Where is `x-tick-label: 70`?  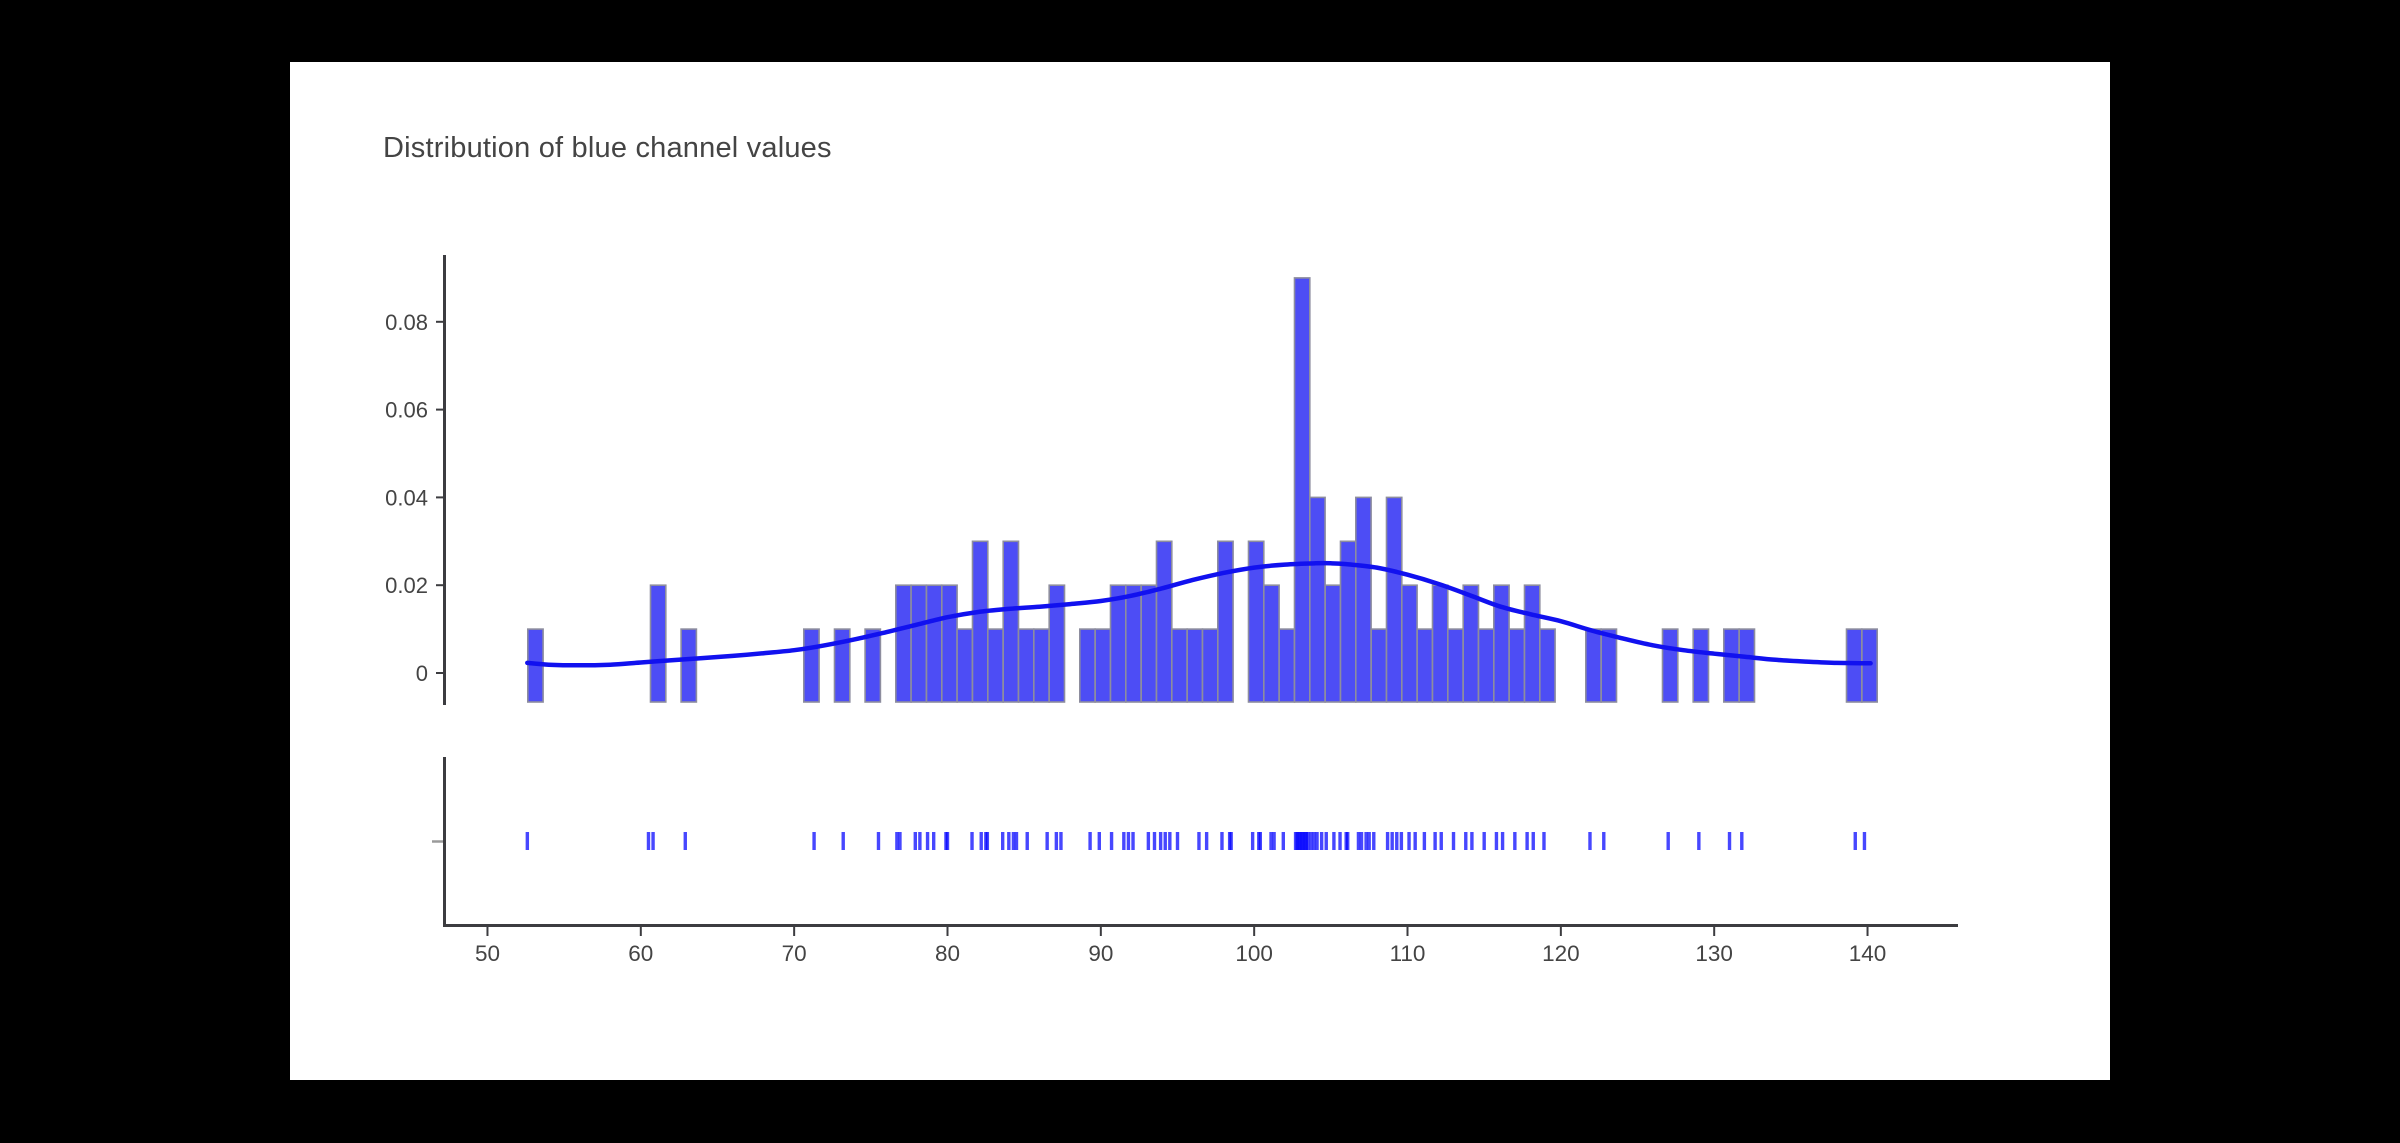
x-tick-label: 70 is located at coordinates (794, 953).